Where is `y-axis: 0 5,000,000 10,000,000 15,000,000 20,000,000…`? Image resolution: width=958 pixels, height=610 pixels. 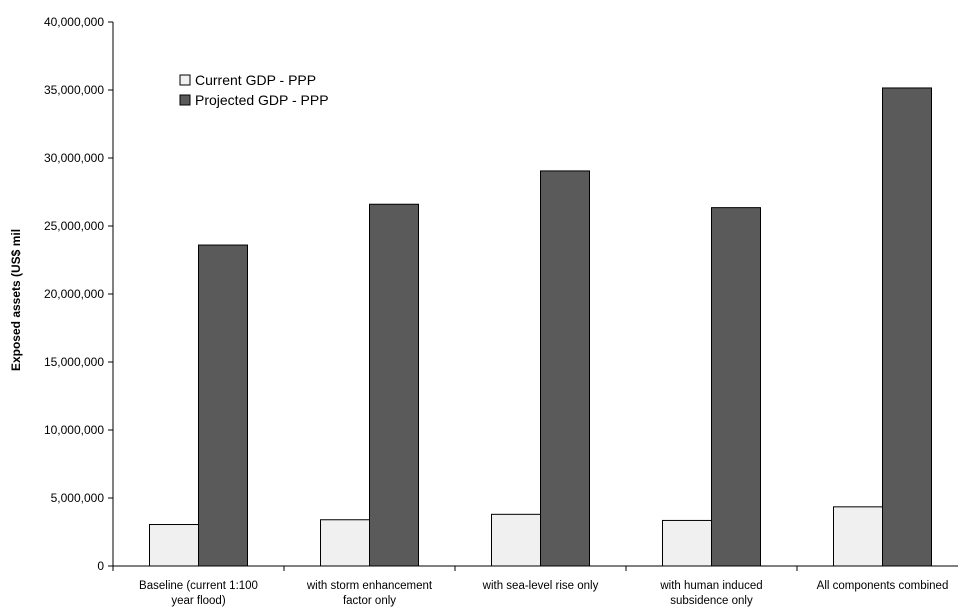
y-axis: 0 5,000,000 10,000,000 15,000,000 20,000,000… is located at coordinates (79, 294).